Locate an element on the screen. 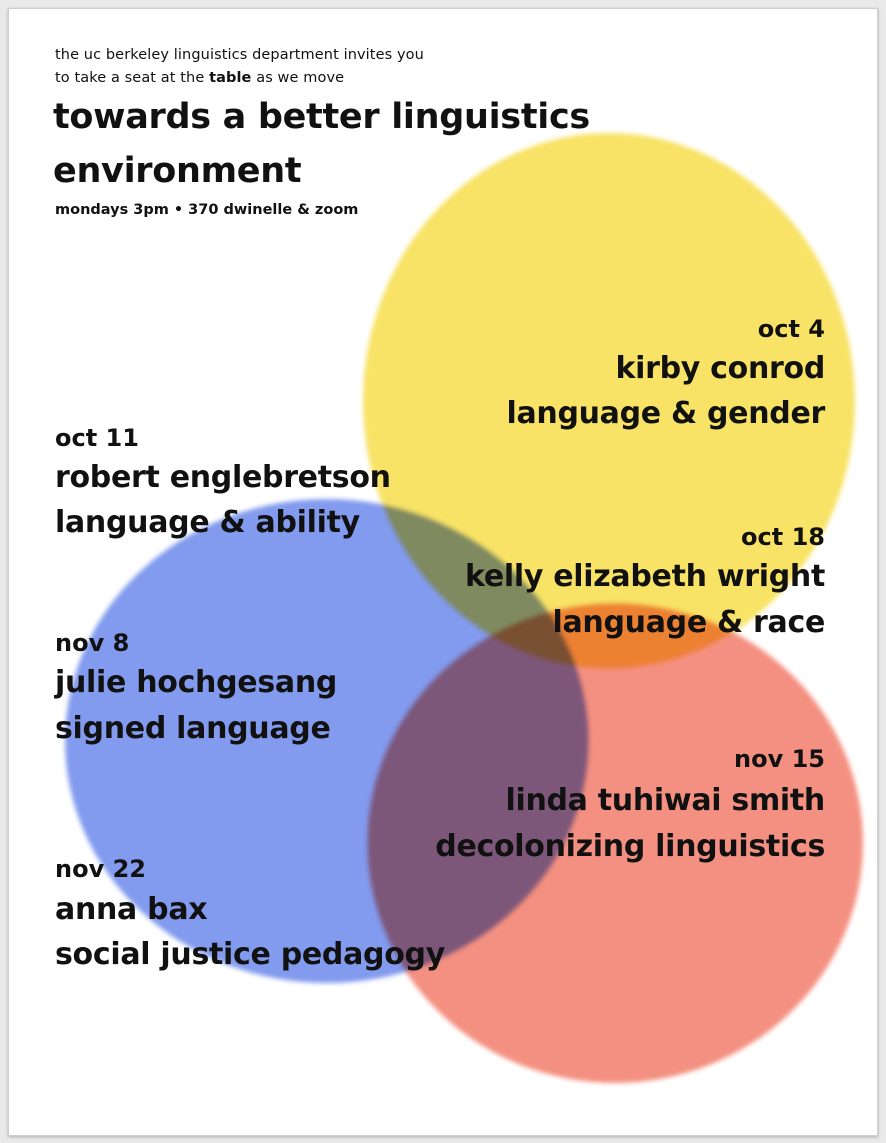  page-title-line-2: environment is located at coordinates (177, 171).